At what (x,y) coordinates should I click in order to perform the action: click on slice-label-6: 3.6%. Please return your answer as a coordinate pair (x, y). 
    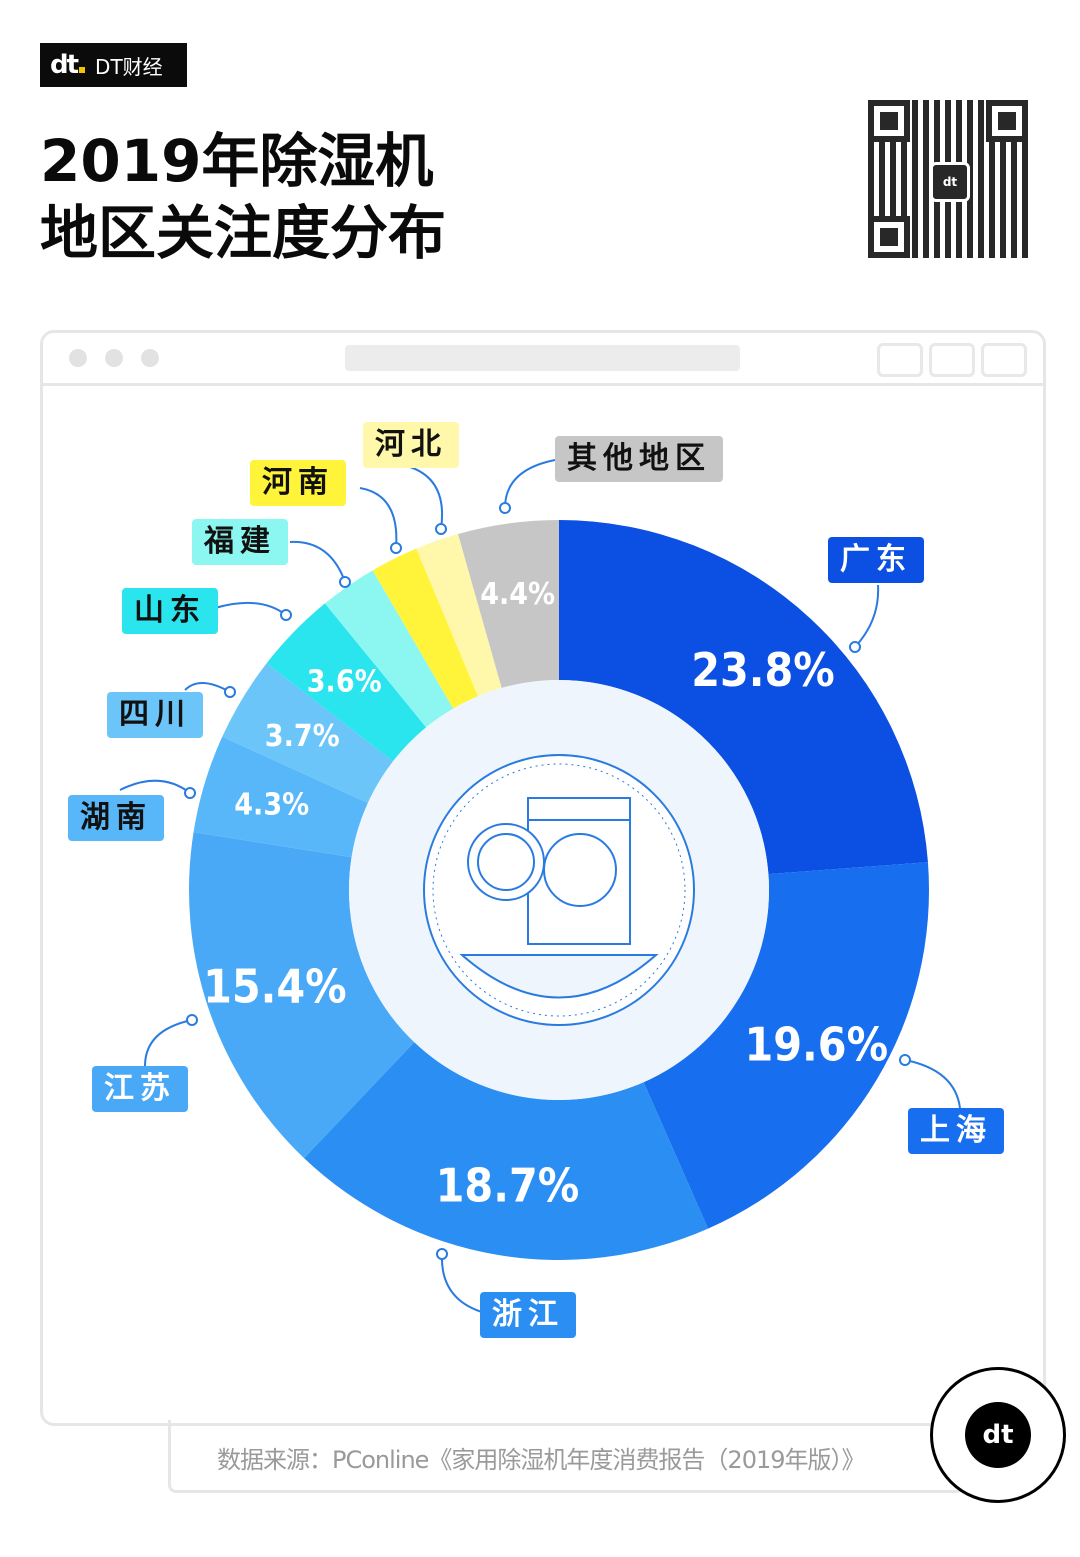
    Looking at the image, I should click on (344, 682).